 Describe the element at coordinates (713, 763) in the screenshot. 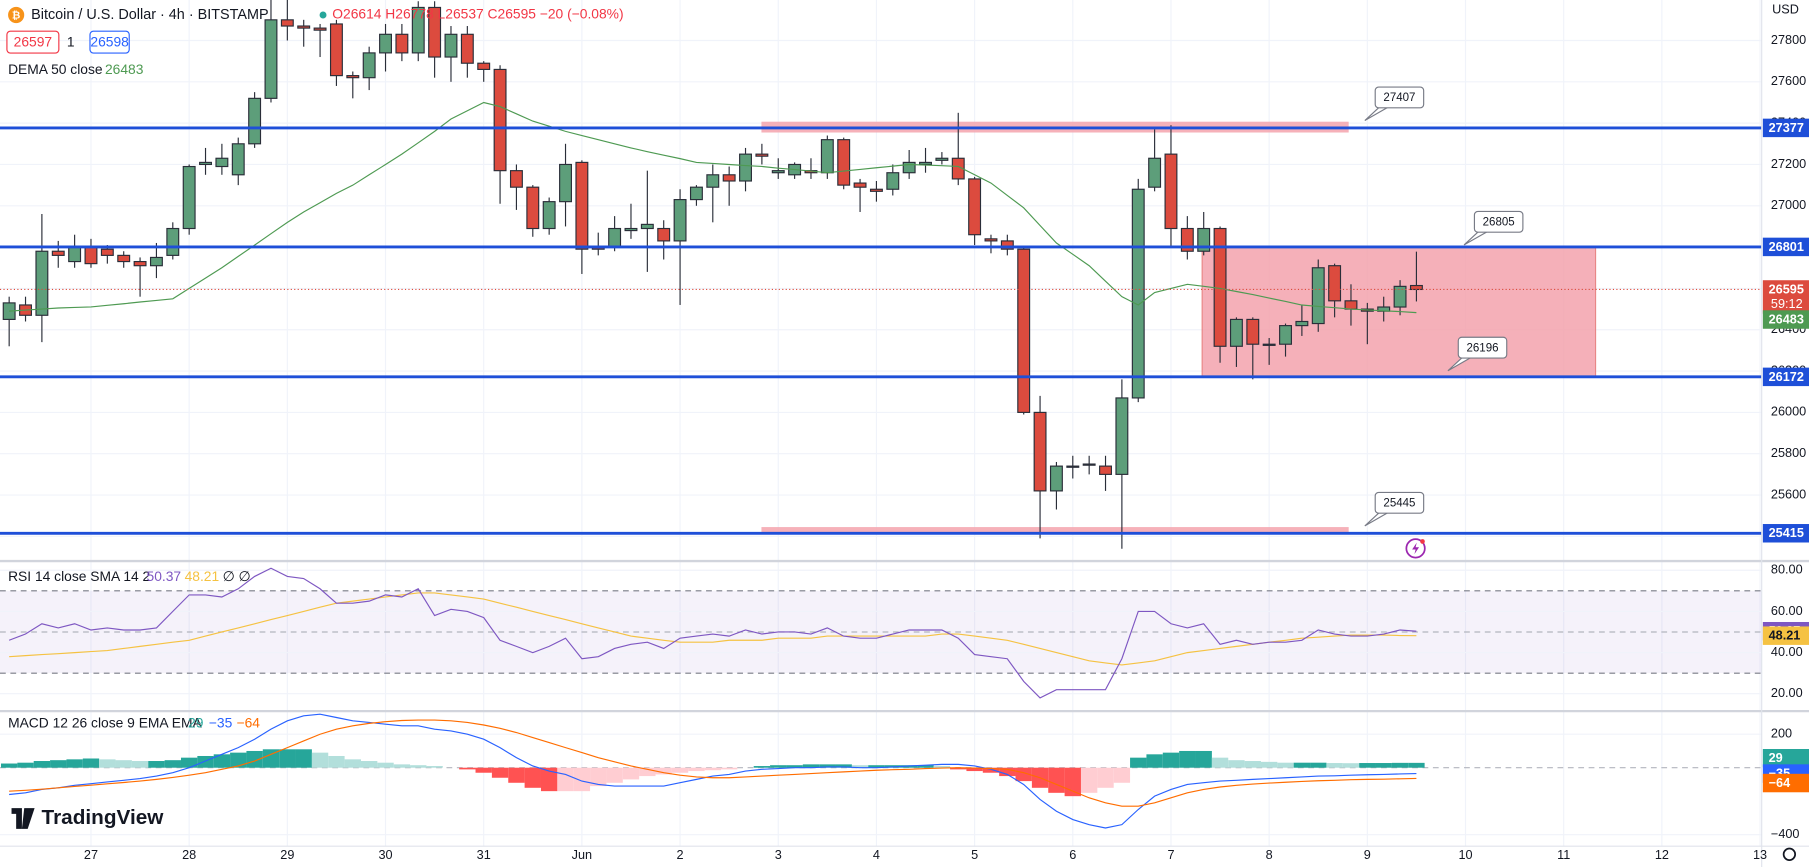

I see `macd-line` at that location.